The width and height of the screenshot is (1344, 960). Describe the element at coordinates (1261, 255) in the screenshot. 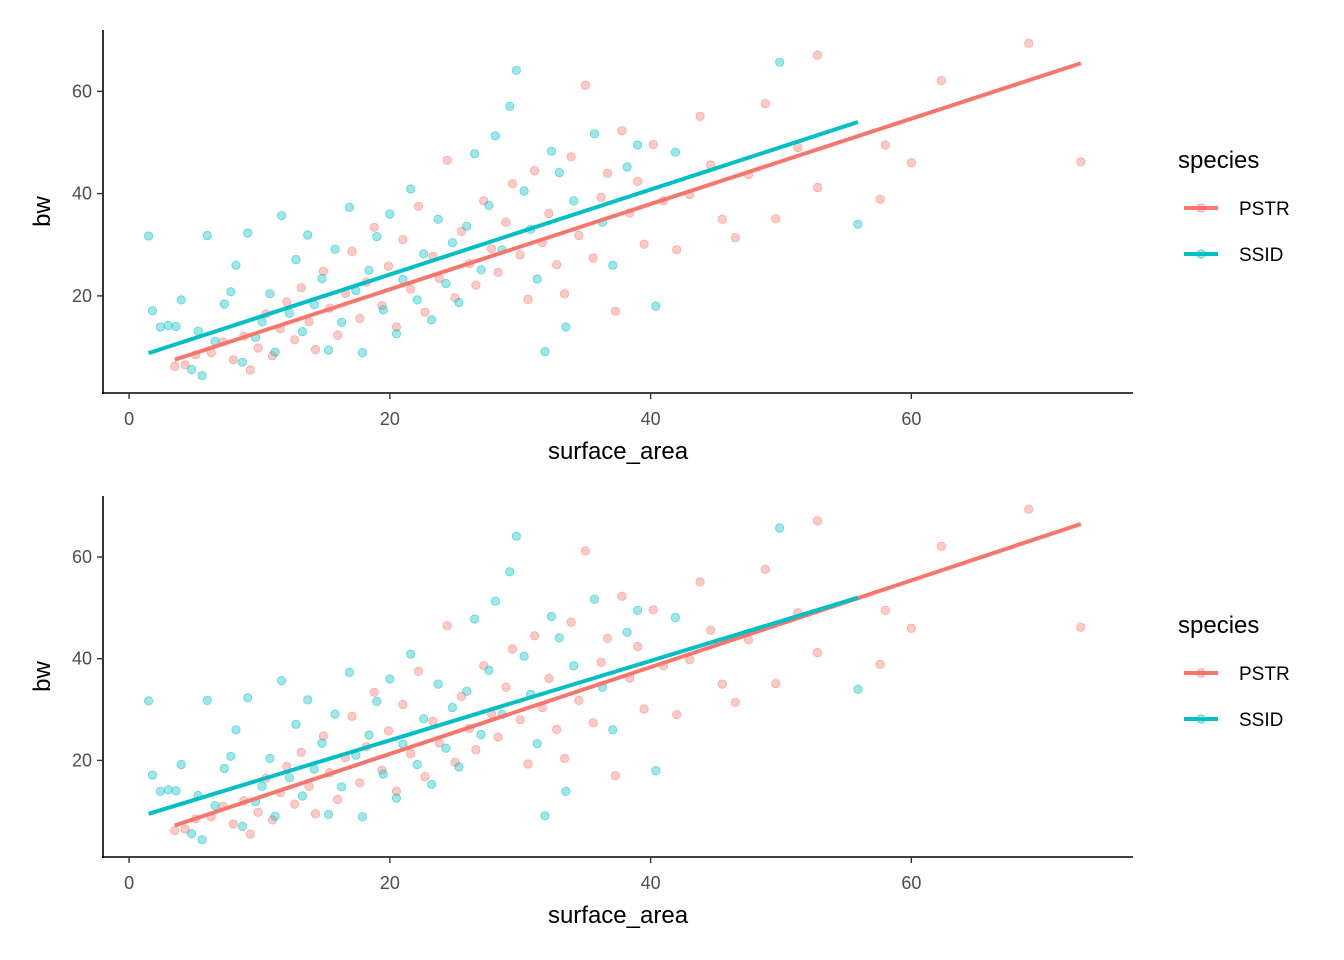

I see `legend-label: SSID` at that location.